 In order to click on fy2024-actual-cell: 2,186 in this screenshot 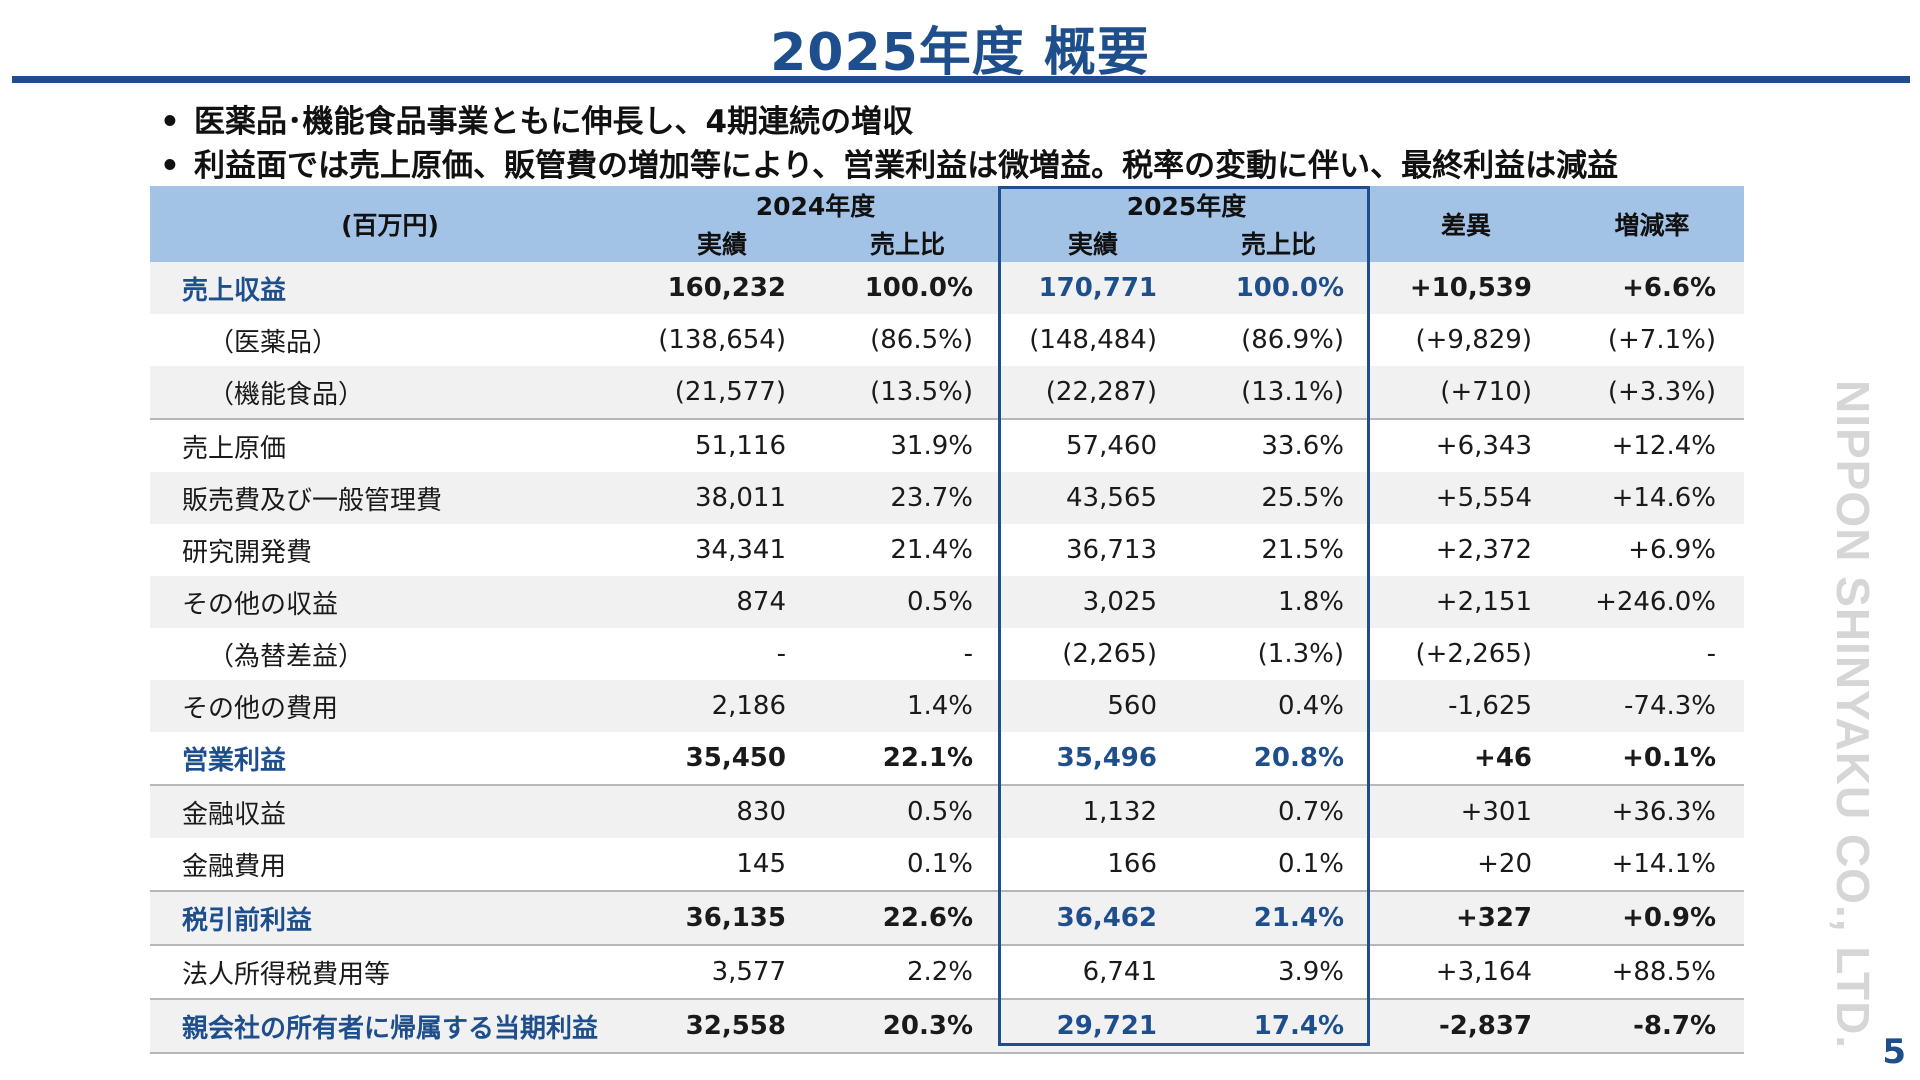, I will do `click(722, 706)`.